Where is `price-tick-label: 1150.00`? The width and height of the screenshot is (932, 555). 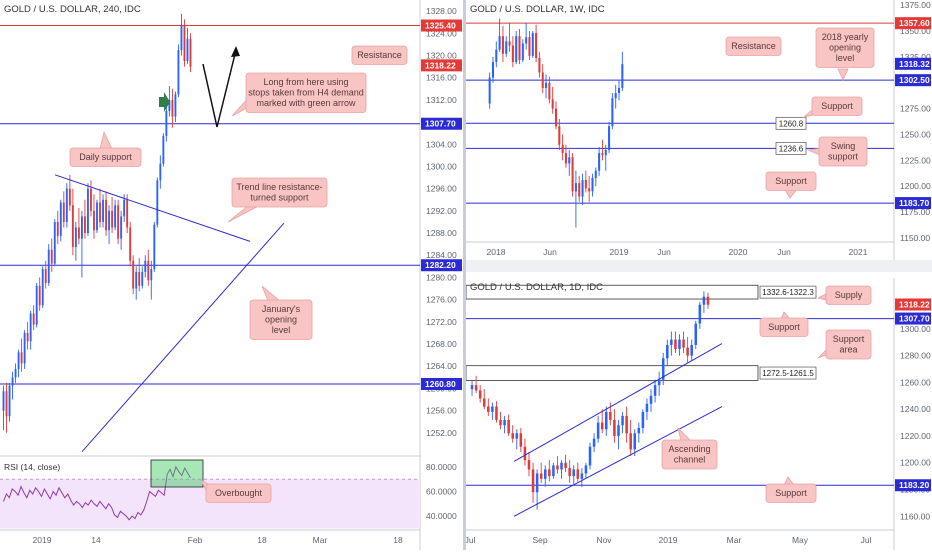
price-tick-label: 1150.00 is located at coordinates (915, 238).